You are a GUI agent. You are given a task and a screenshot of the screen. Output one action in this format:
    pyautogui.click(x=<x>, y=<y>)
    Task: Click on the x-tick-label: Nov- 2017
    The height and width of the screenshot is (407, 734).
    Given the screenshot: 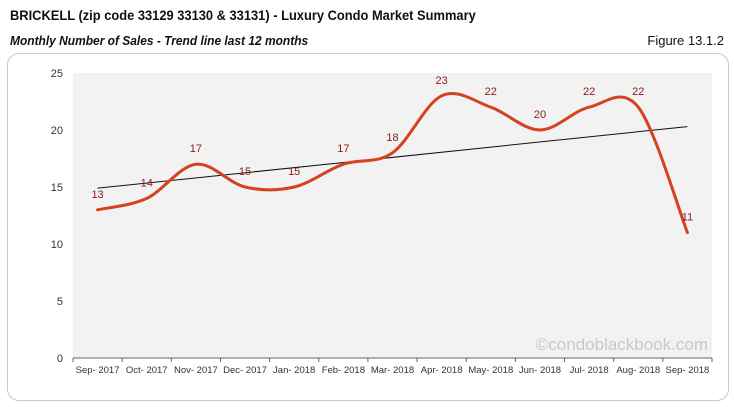 What is the action you would take?
    pyautogui.click(x=196, y=370)
    